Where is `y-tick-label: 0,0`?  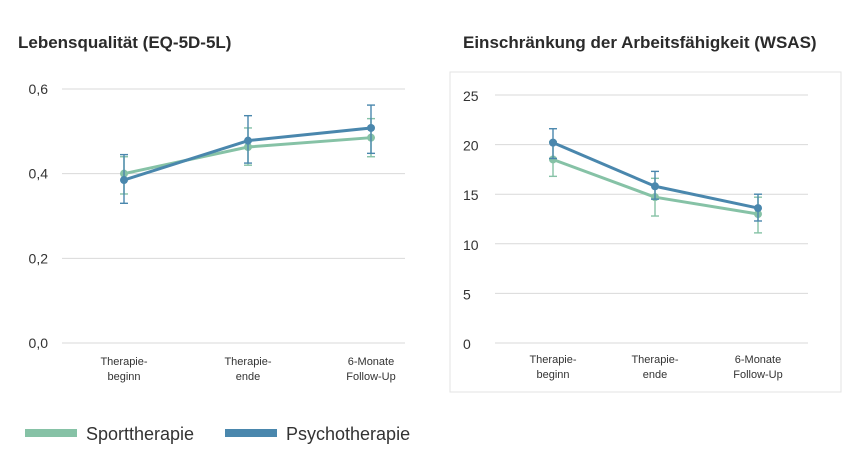
y-tick-label: 0,0 is located at coordinates (39, 343).